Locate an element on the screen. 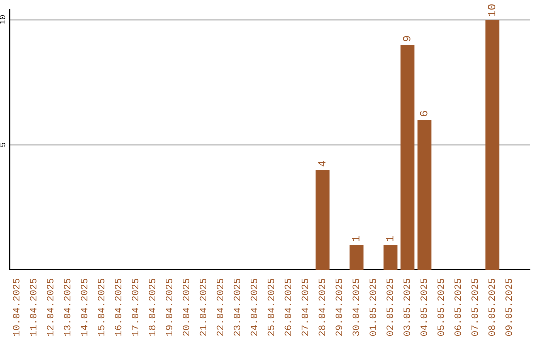 This screenshot has height=340, width=540. x-tick-label: 28.04.2025 is located at coordinates (322, 307).